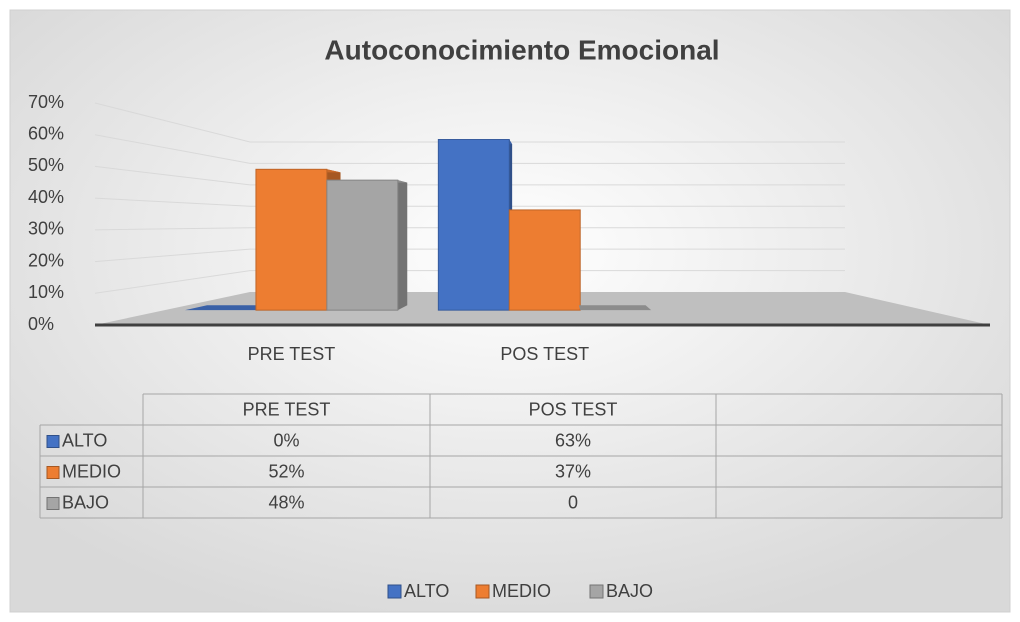  What do you see at coordinates (91, 471) in the screenshot?
I see `table-row-label: MEDIO` at bounding box center [91, 471].